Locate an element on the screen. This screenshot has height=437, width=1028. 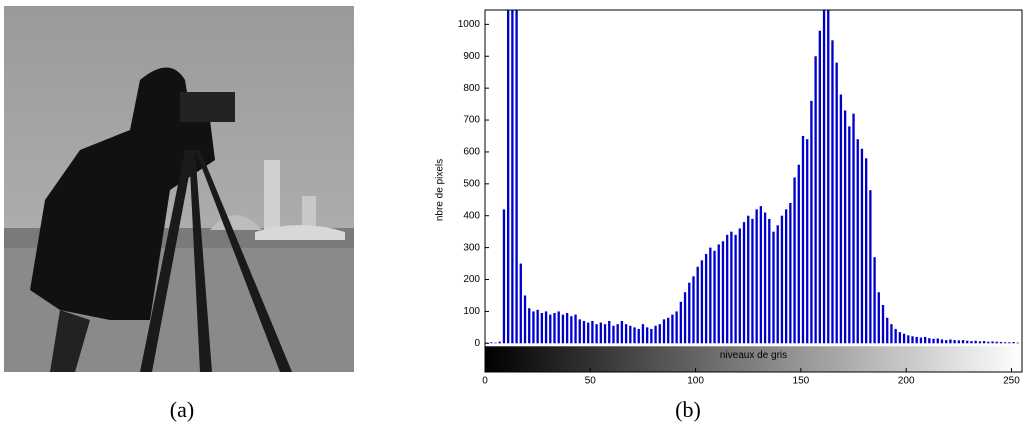
y-tick-label: 400 is located at coordinates (471, 215).